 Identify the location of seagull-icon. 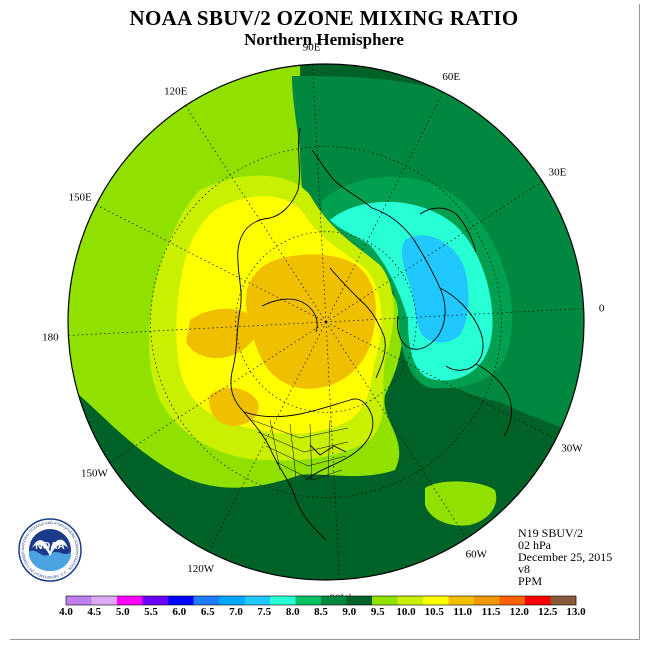
(50, 547).